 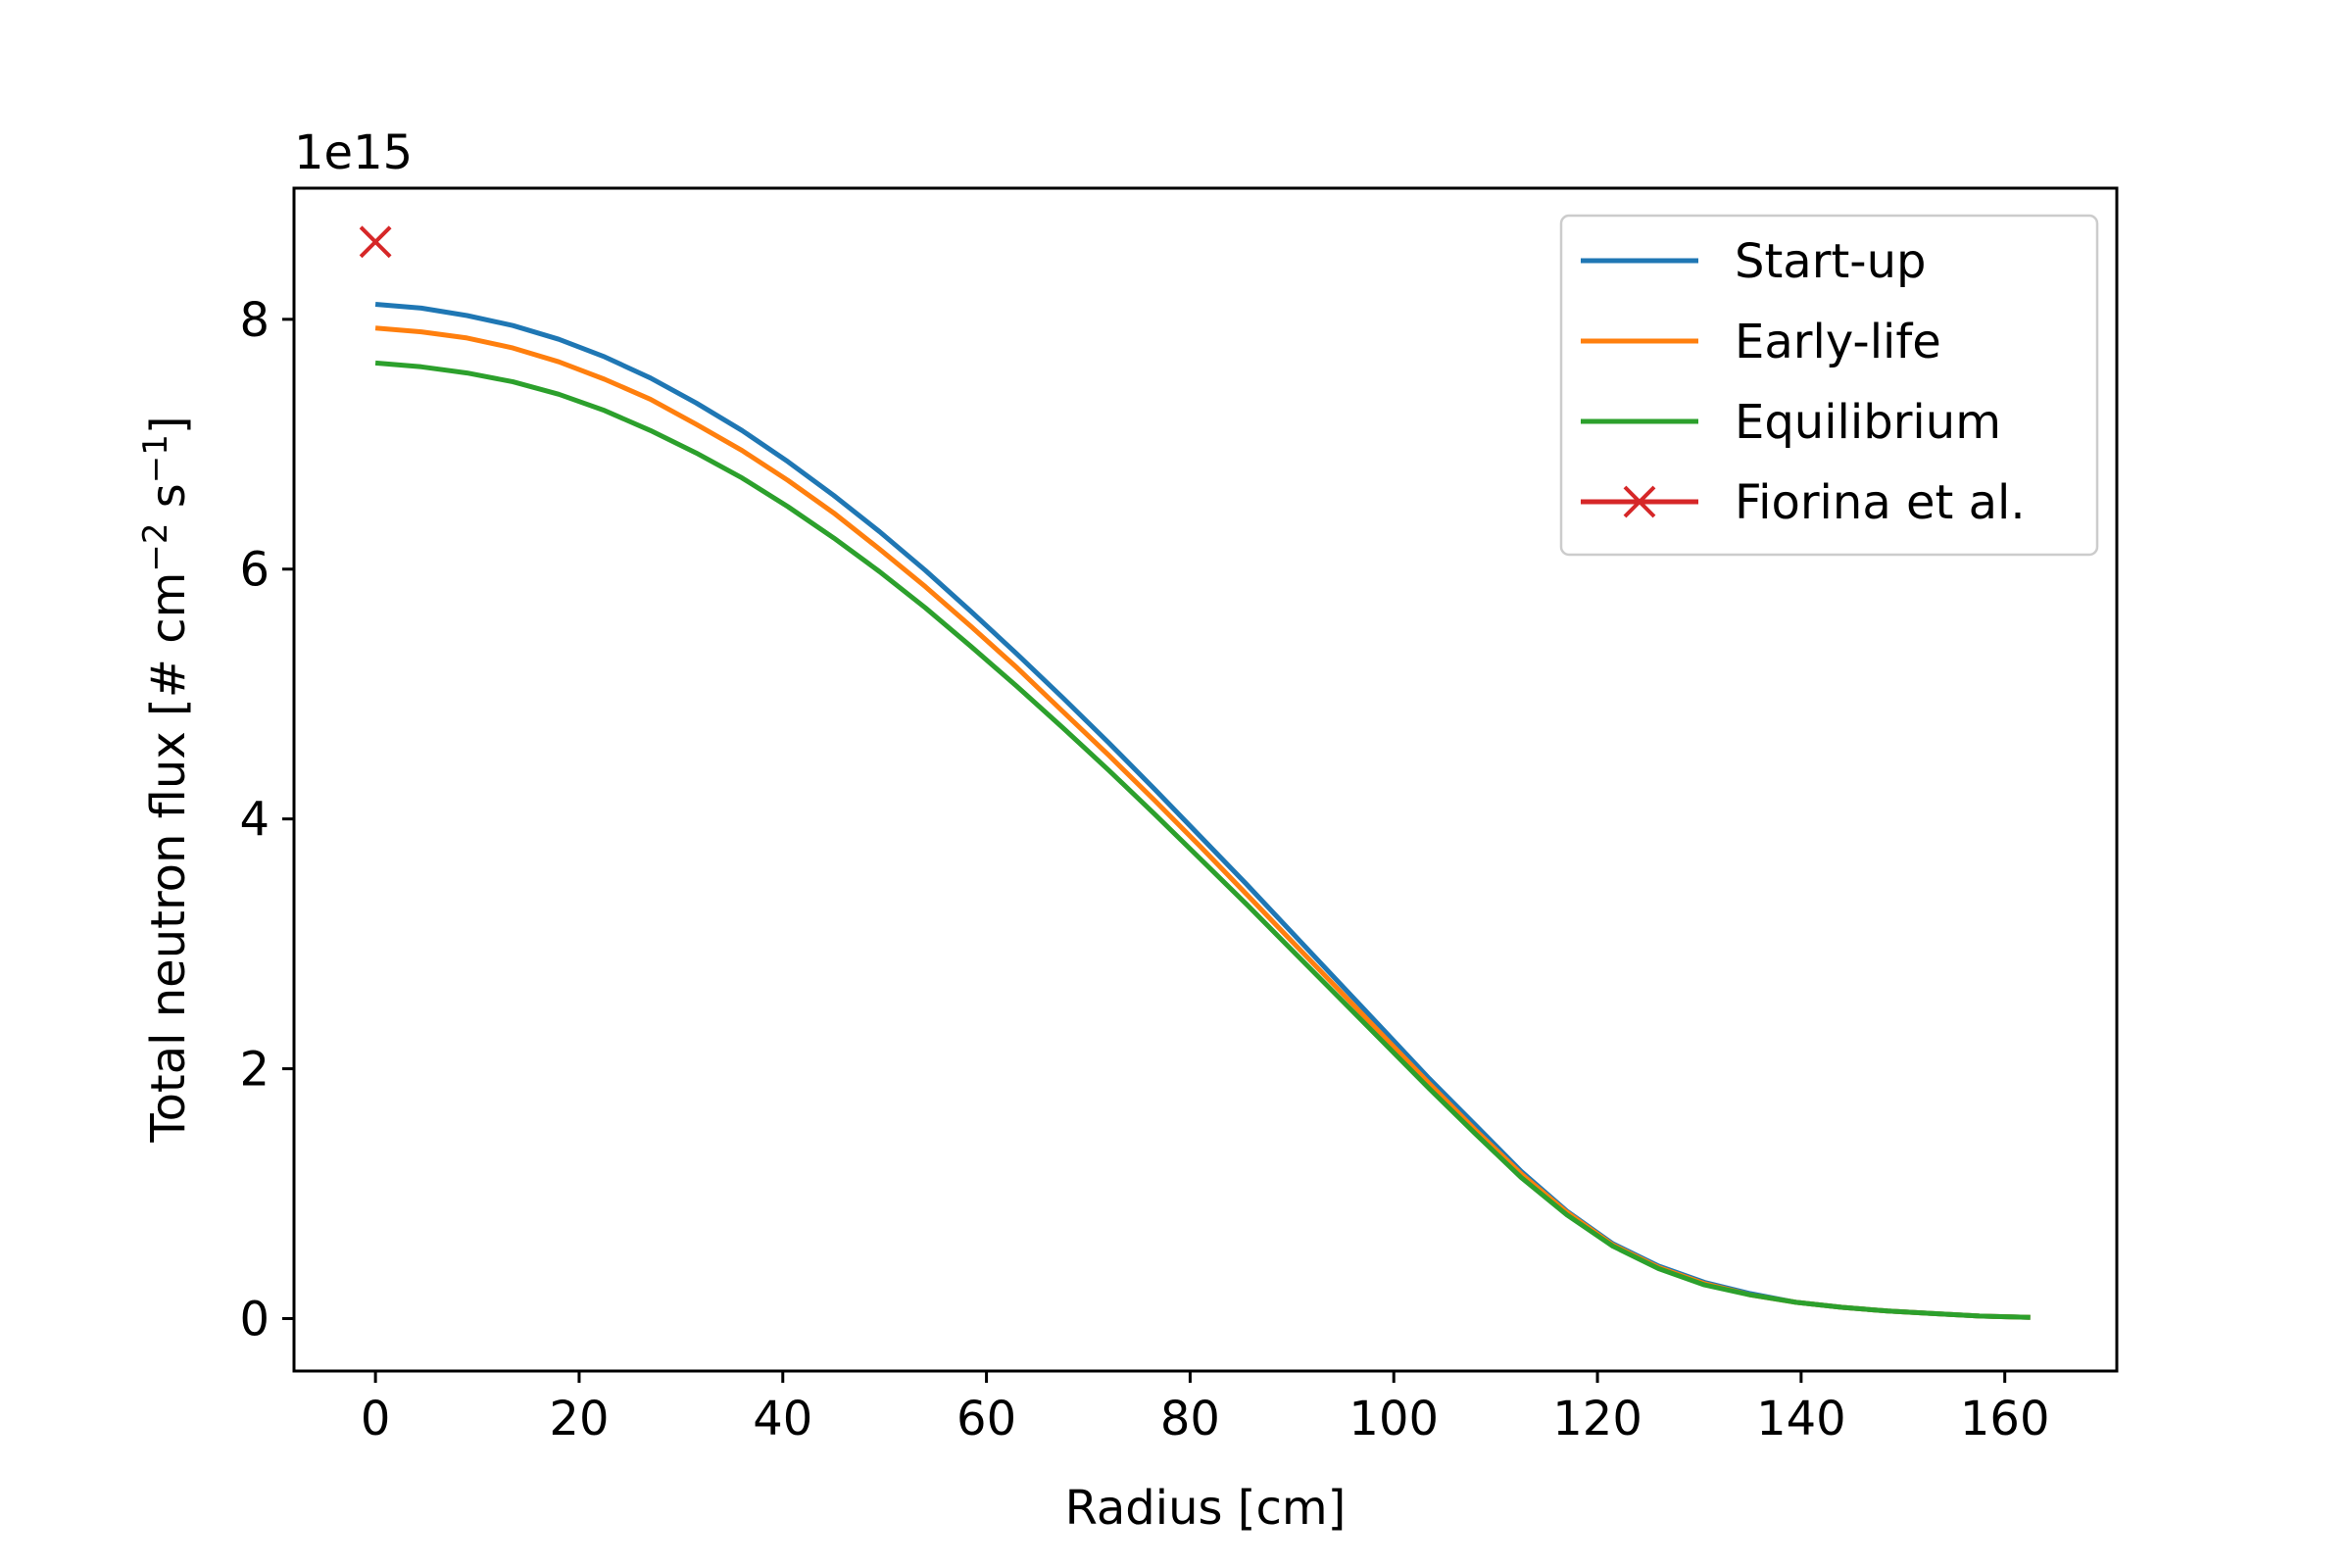 I want to click on y-axis-label-mid: s, so click(x=168, y=503).